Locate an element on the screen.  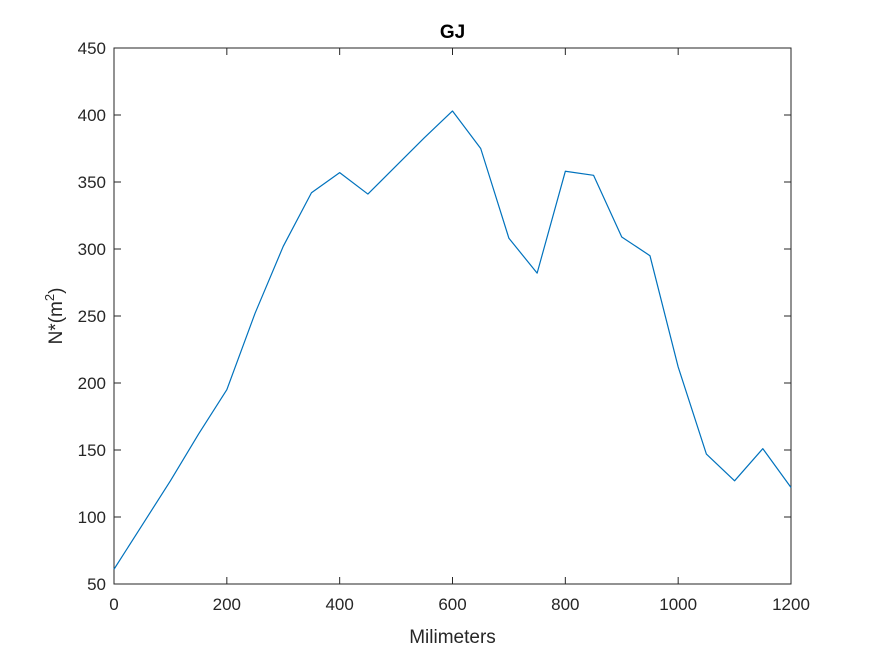
chart-title: GJ is located at coordinates (452, 32).